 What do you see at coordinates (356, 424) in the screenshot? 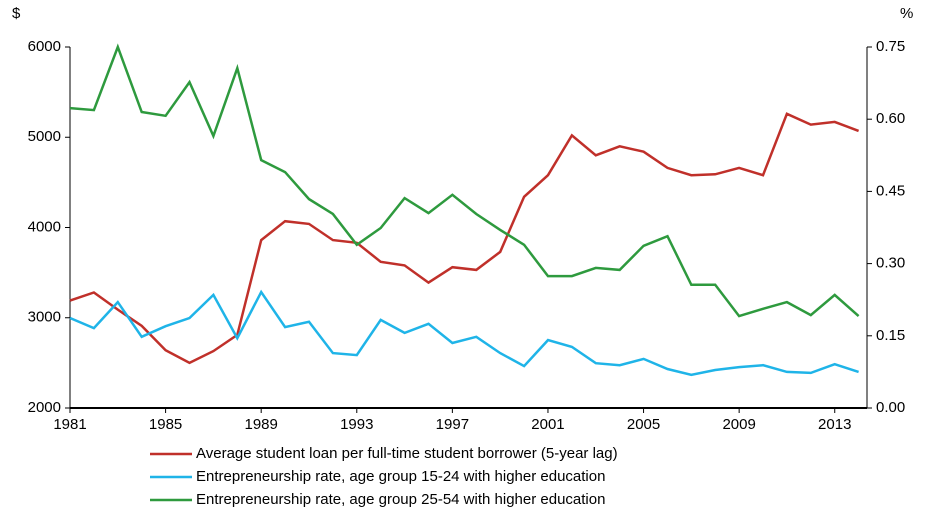
I see `x-tick-label: 1993` at bounding box center [356, 424].